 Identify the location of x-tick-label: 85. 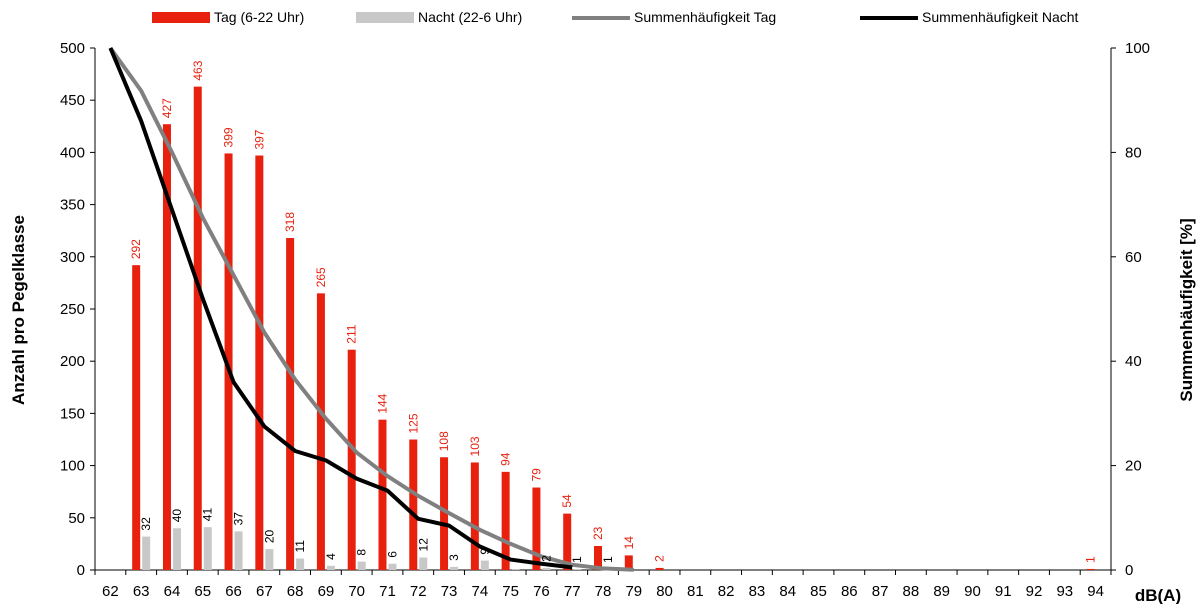
(818, 591).